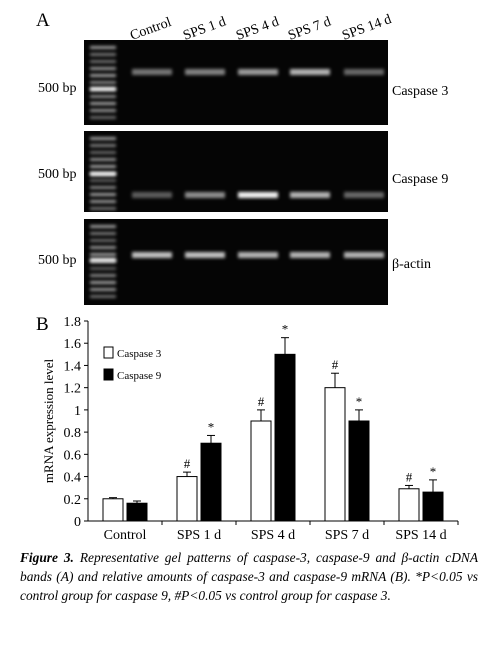 This screenshot has width=495, height=648. What do you see at coordinates (420, 535) in the screenshot?
I see `x-tick-label: SPS 14 d` at bounding box center [420, 535].